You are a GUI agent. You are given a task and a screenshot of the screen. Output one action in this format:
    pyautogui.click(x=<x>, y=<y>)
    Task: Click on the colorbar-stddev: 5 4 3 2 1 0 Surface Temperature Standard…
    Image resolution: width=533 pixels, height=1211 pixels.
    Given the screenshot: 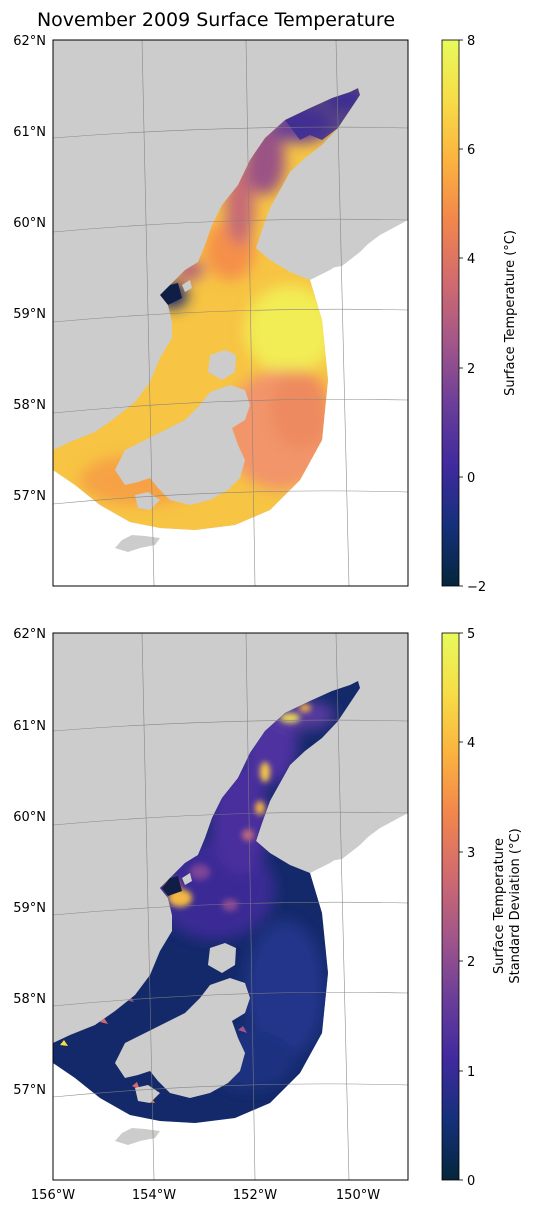 What is the action you would take?
    pyautogui.click(x=482, y=908)
    